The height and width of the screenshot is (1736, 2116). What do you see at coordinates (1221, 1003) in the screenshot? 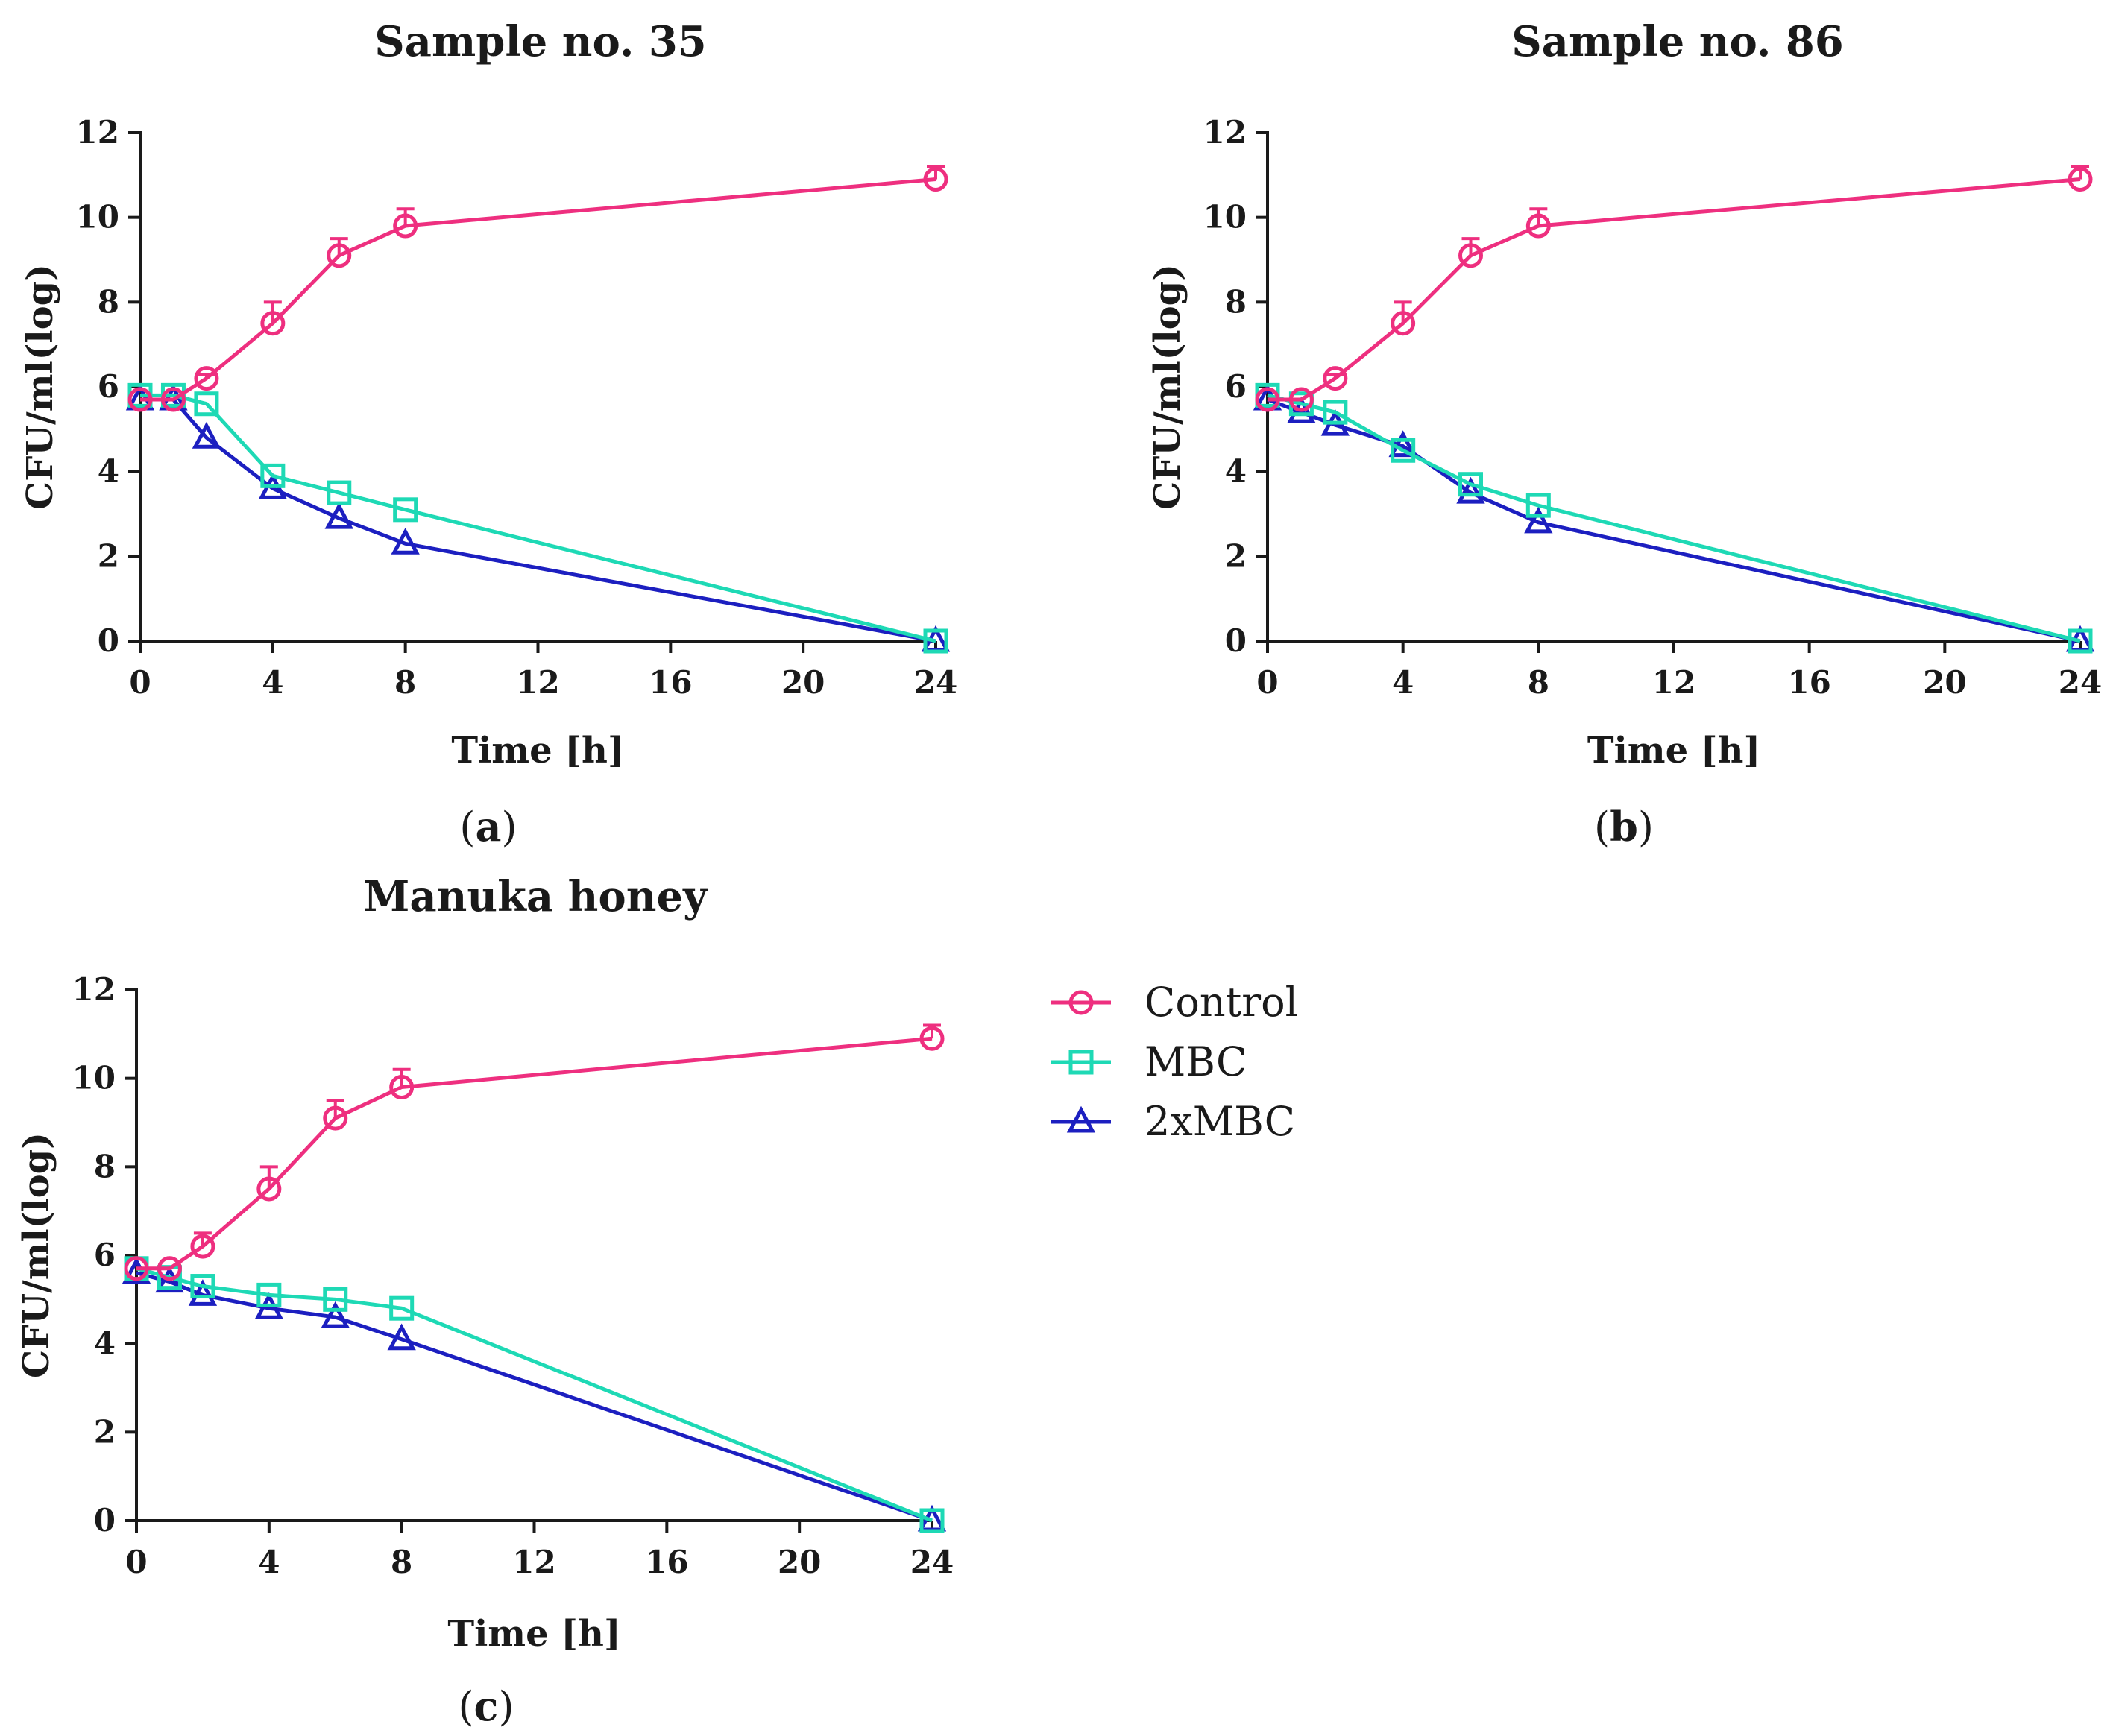
I see `legend-label: Control` at bounding box center [1221, 1003].